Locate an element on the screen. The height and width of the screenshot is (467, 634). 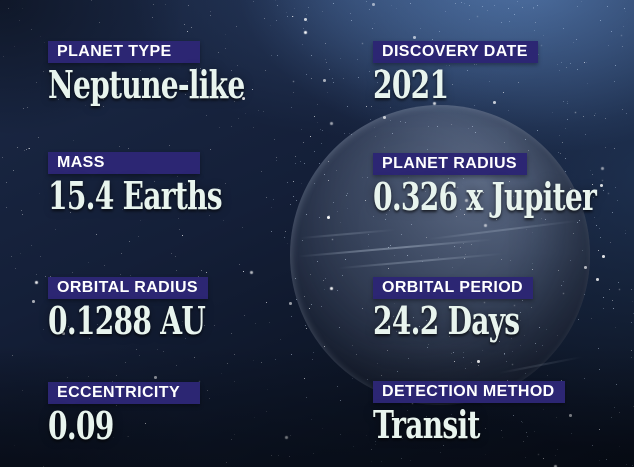
mass-value: 15.4 Earths is located at coordinates (135, 195).